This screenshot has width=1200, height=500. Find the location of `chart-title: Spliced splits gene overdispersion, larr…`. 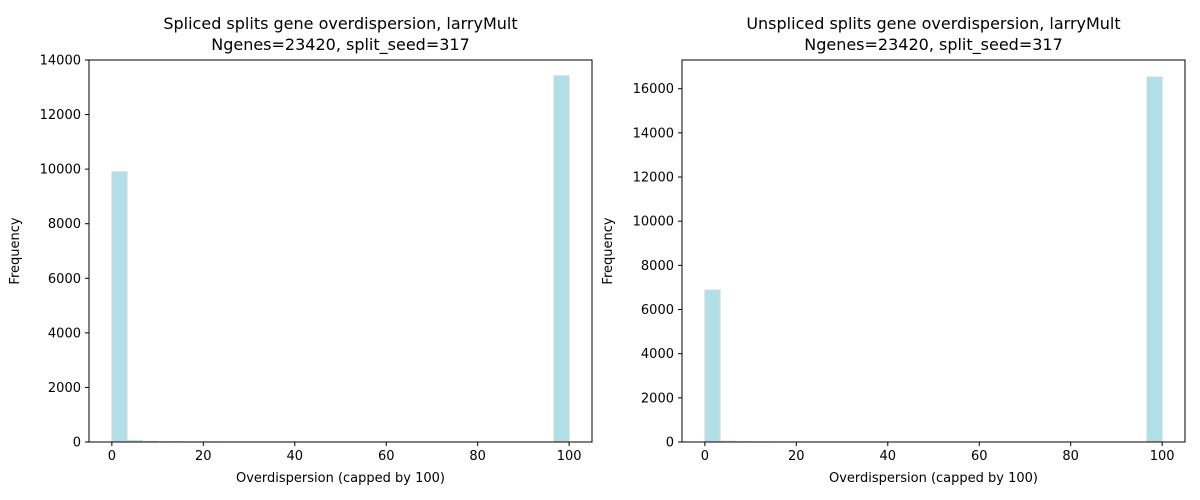

chart-title: Spliced splits gene overdispersion, larr… is located at coordinates (340, 23).